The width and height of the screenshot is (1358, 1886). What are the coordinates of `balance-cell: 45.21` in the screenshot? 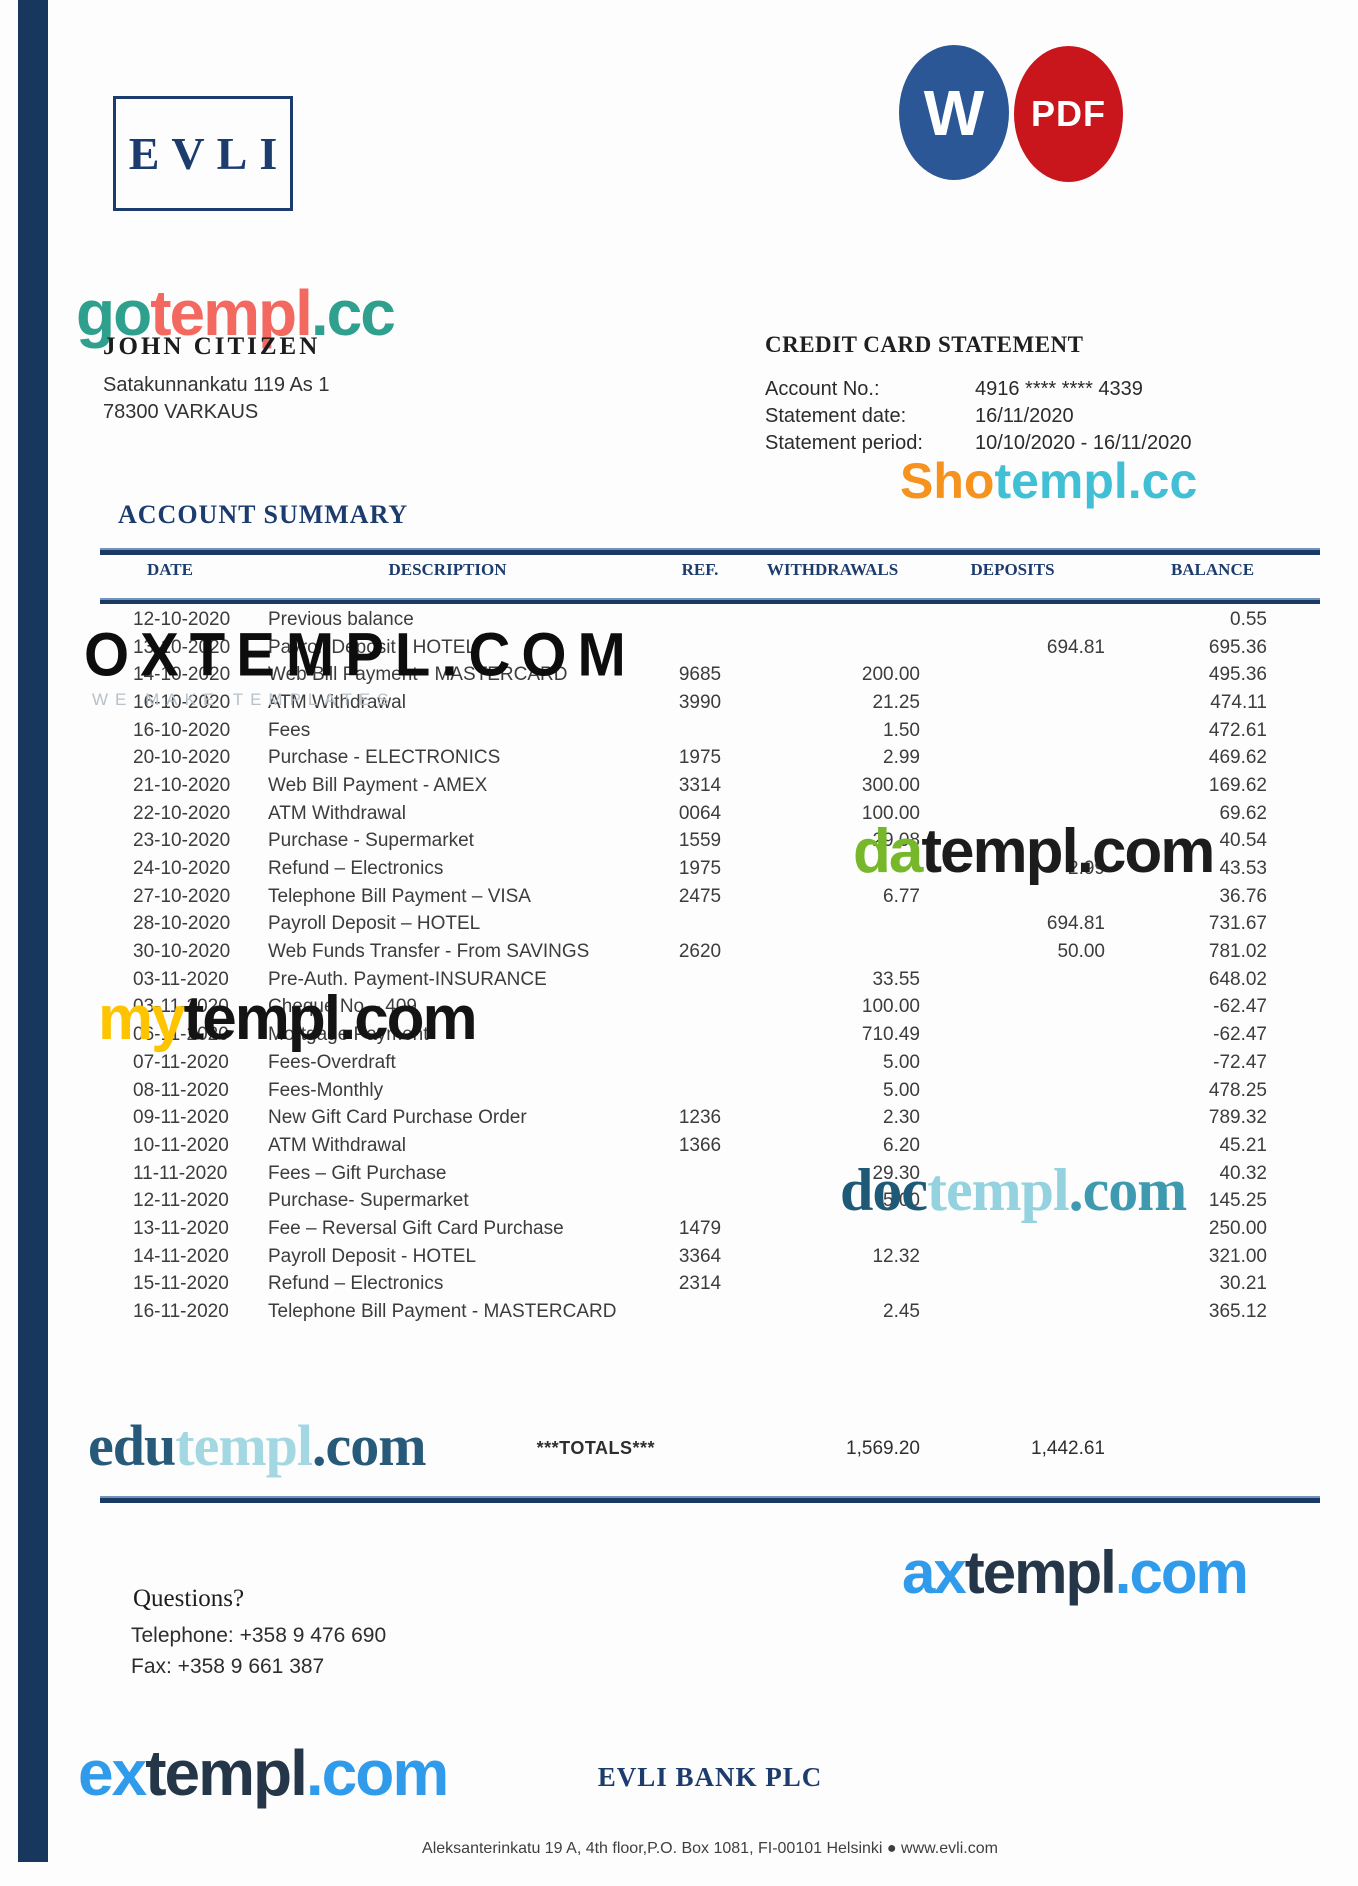 It's located at (1243, 1145).